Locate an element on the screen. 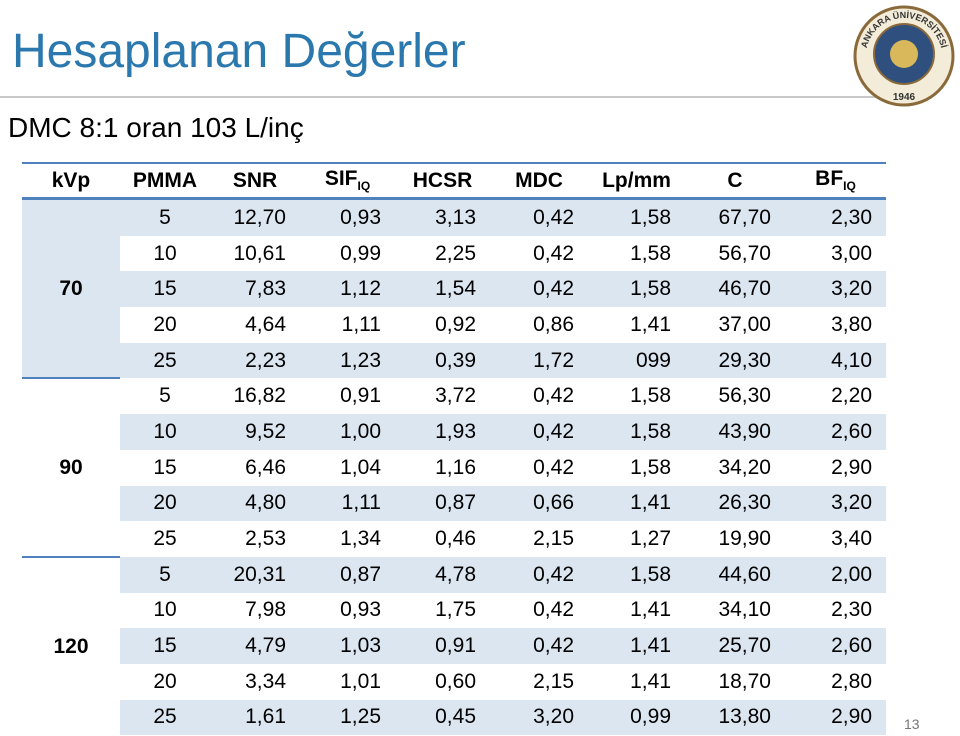  column-header-text: HCSR is located at coordinates (442, 180).